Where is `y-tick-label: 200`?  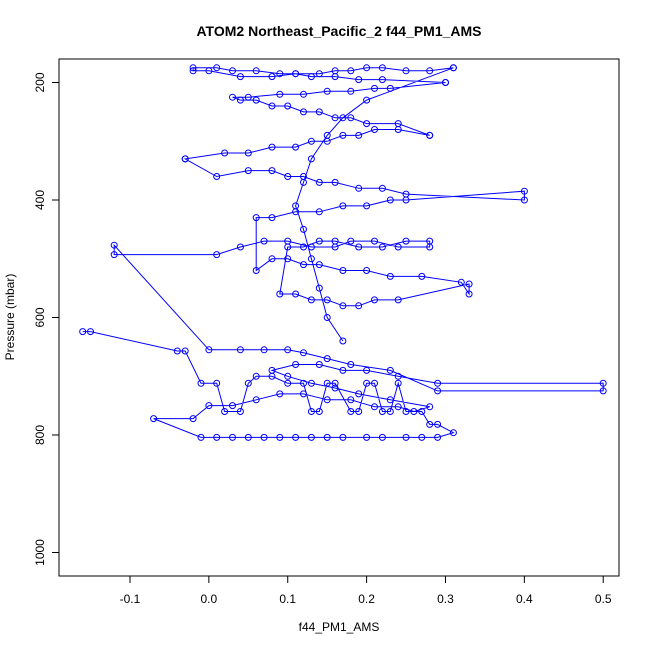 y-tick-label: 200 is located at coordinates (40, 82).